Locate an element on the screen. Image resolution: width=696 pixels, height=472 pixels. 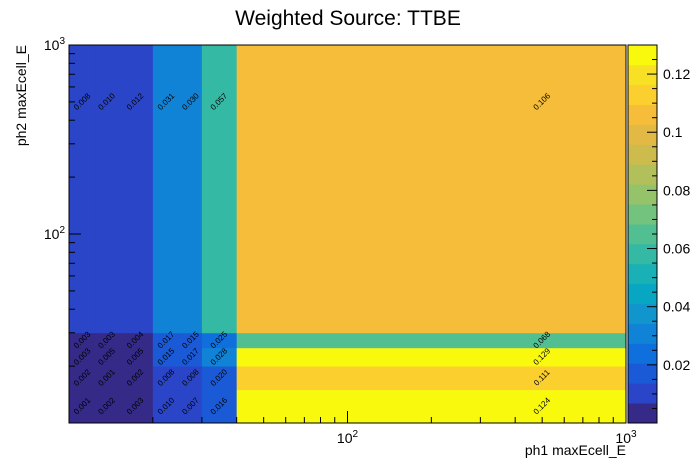
colorbar-tick-label: 0.1 is located at coordinates (673, 132).